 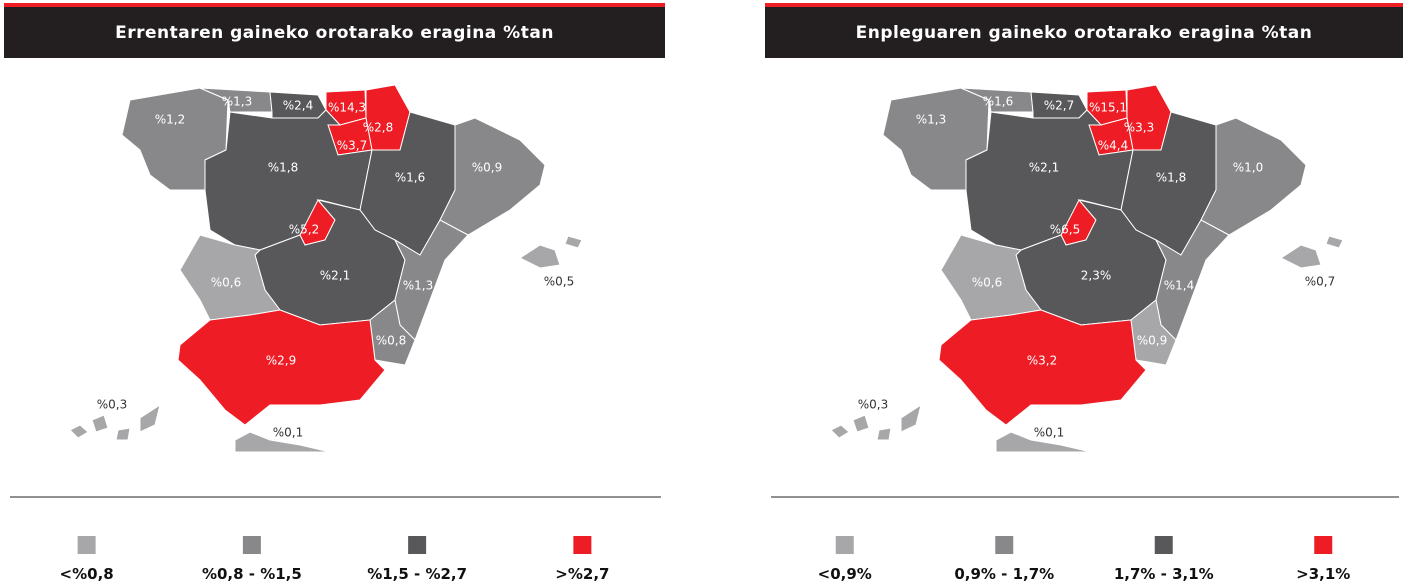 I want to click on region-label: %3,7, so click(x=352, y=146).